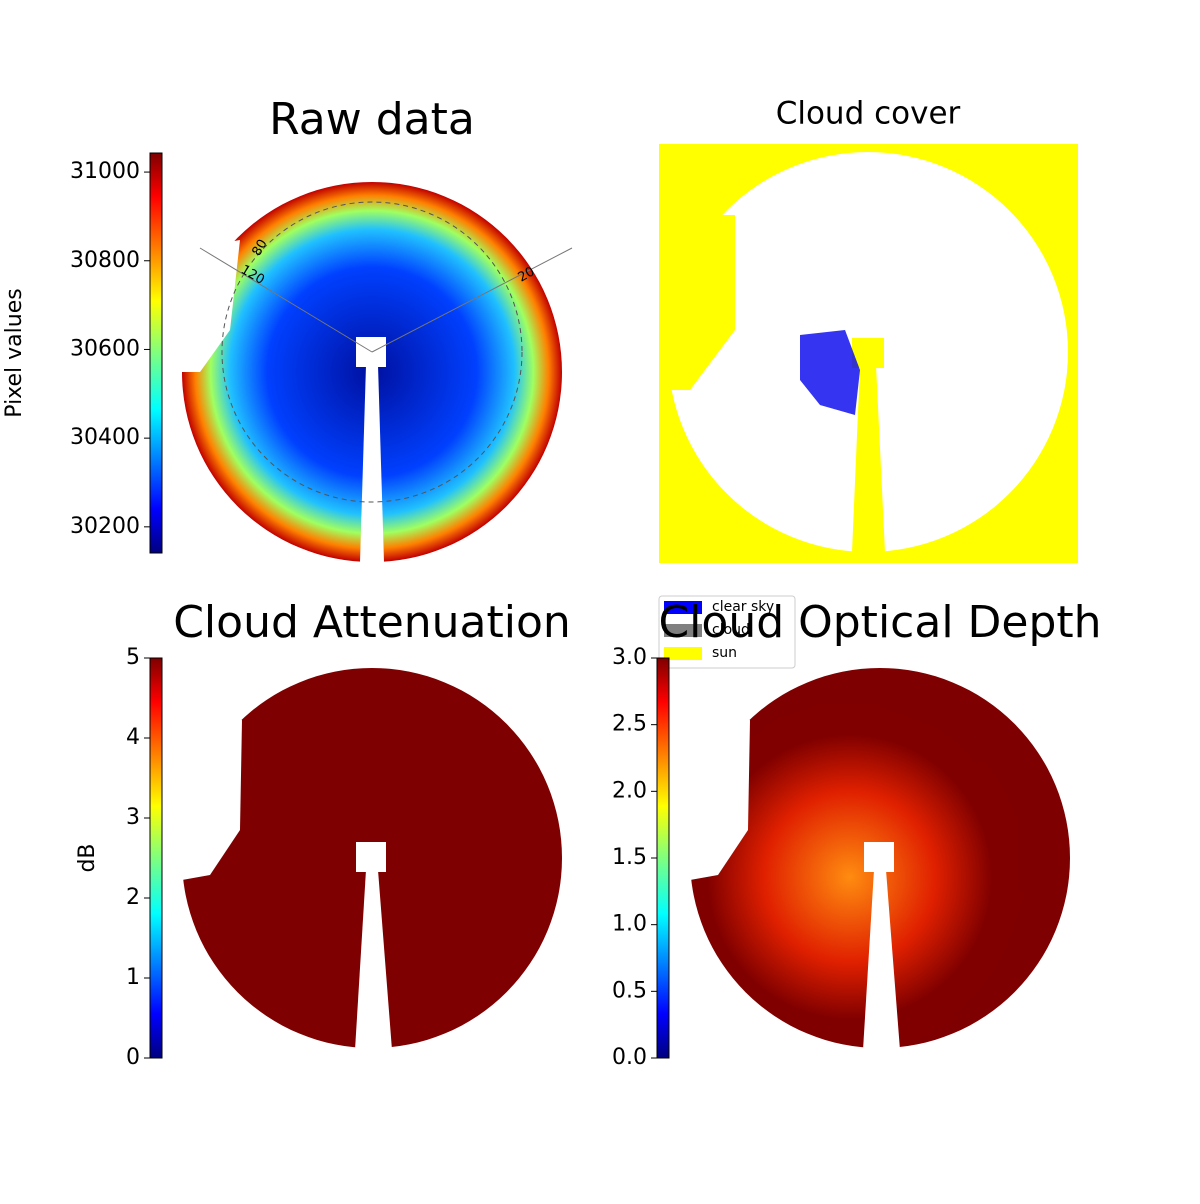 The width and height of the screenshot is (1200, 1204). Describe the element at coordinates (14, 352) in the screenshot. I see `colorbar-label: Pixel values` at that location.